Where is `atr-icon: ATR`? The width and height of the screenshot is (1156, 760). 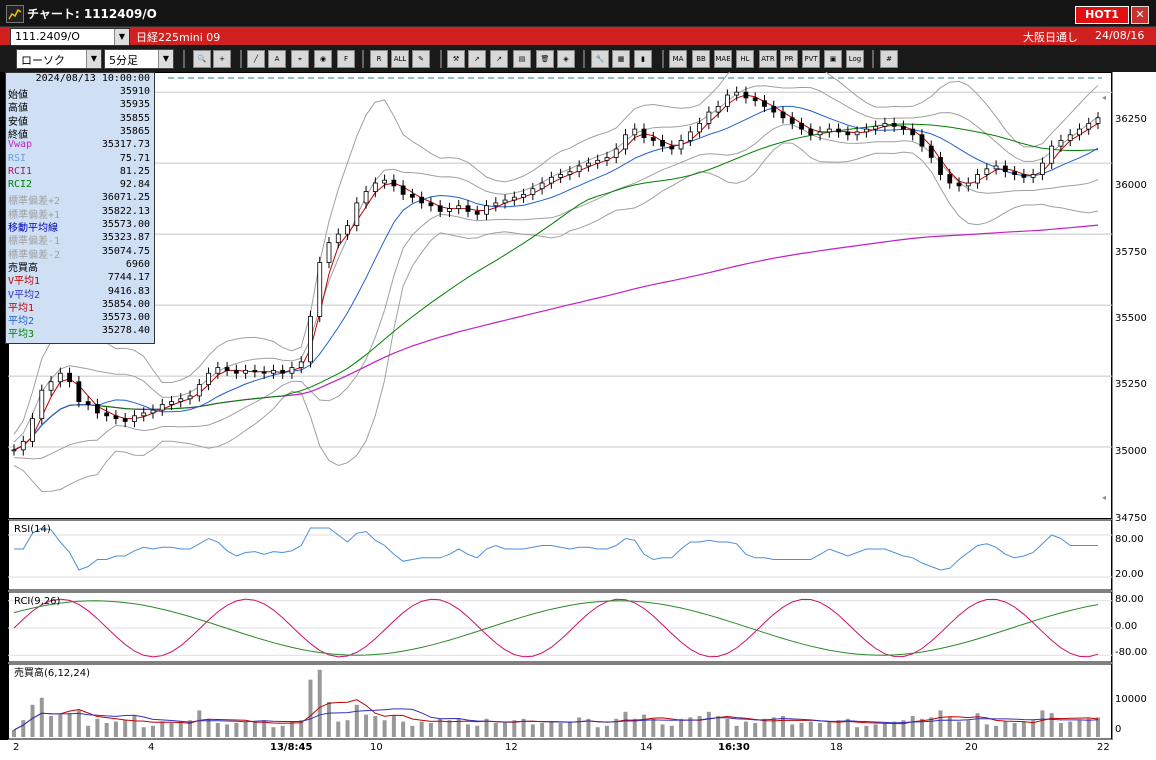
atr-icon: ATR is located at coordinates (768, 59).